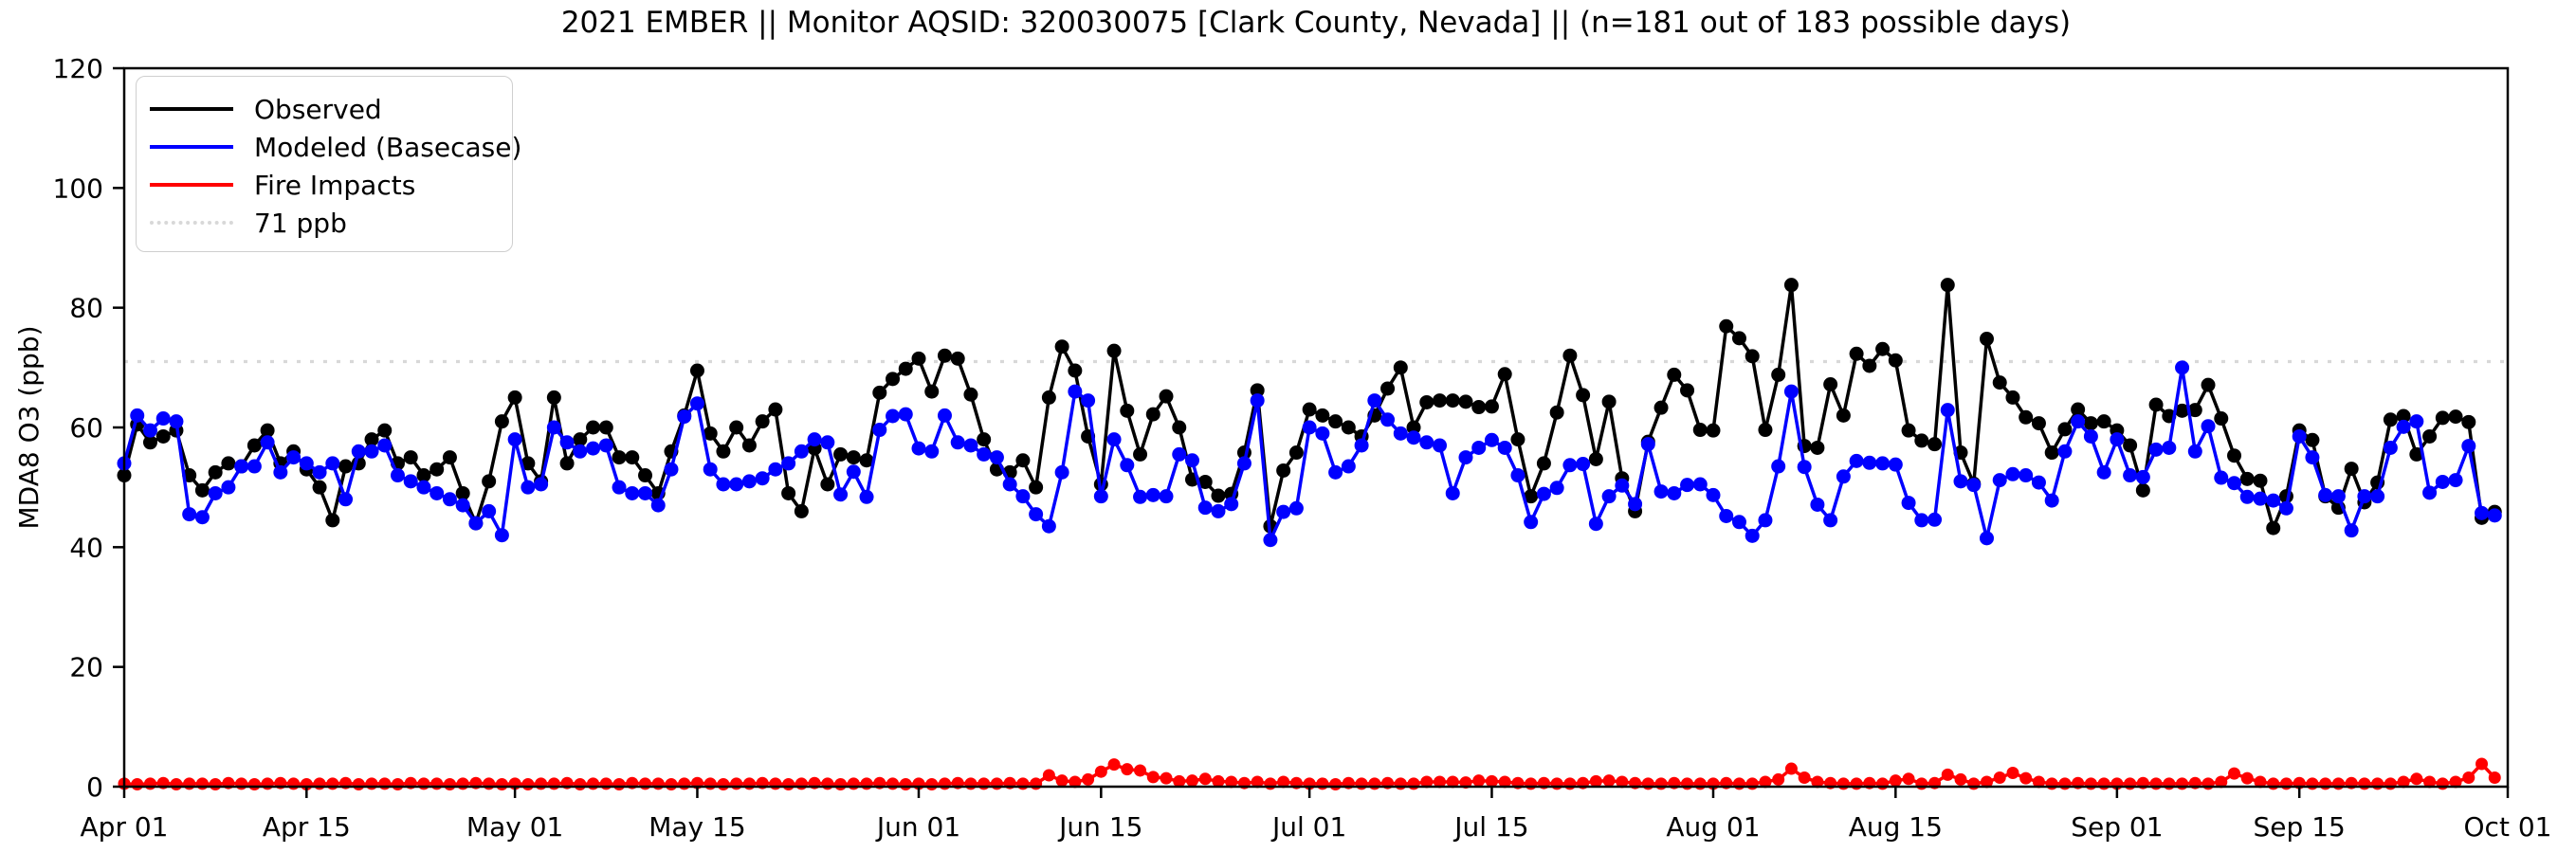  I want to click on fire-line-swatch, so click(191, 185).